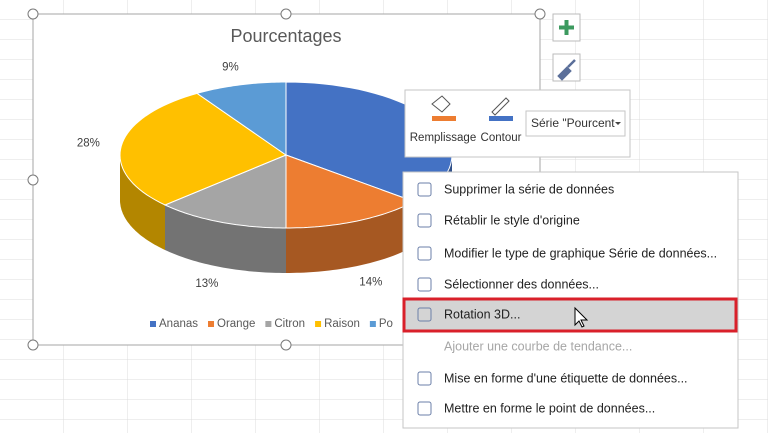  What do you see at coordinates (178, 324) in the screenshot?
I see `legend-label: Ananas` at bounding box center [178, 324].